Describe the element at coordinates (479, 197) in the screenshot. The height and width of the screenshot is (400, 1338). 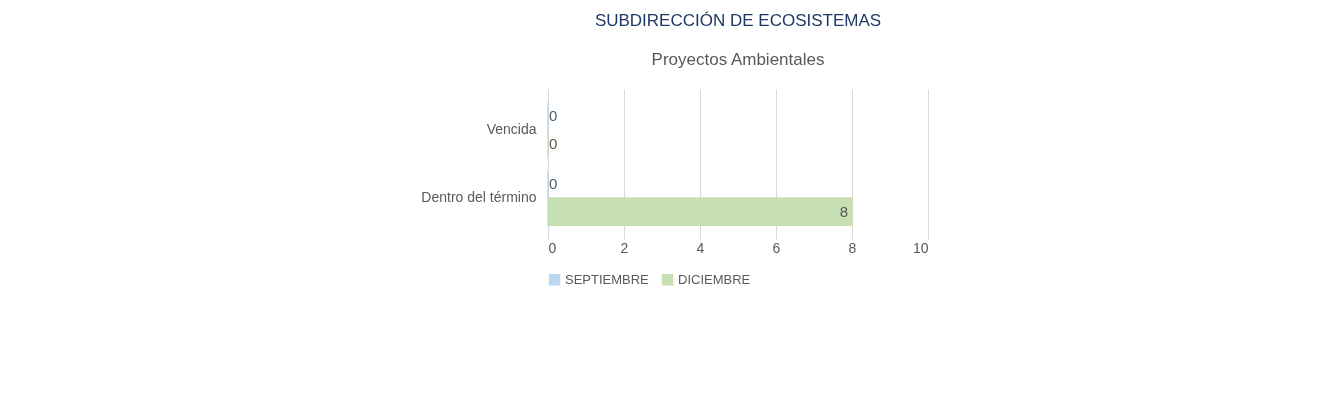
I see `y-tick-label: Dentro del término` at that location.